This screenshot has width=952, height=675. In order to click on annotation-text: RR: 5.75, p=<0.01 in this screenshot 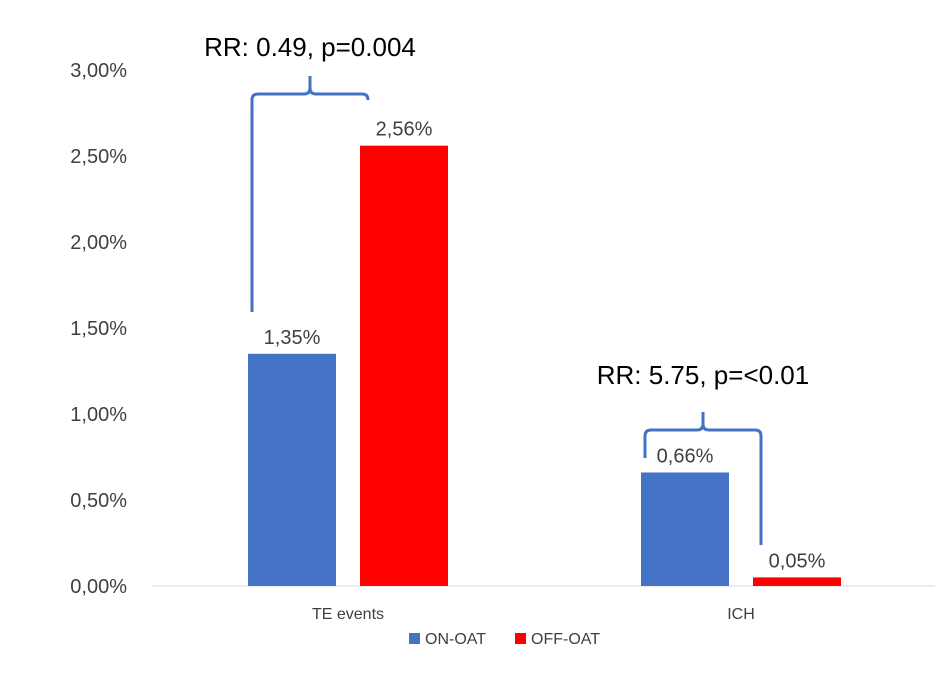, I will do `click(703, 375)`.